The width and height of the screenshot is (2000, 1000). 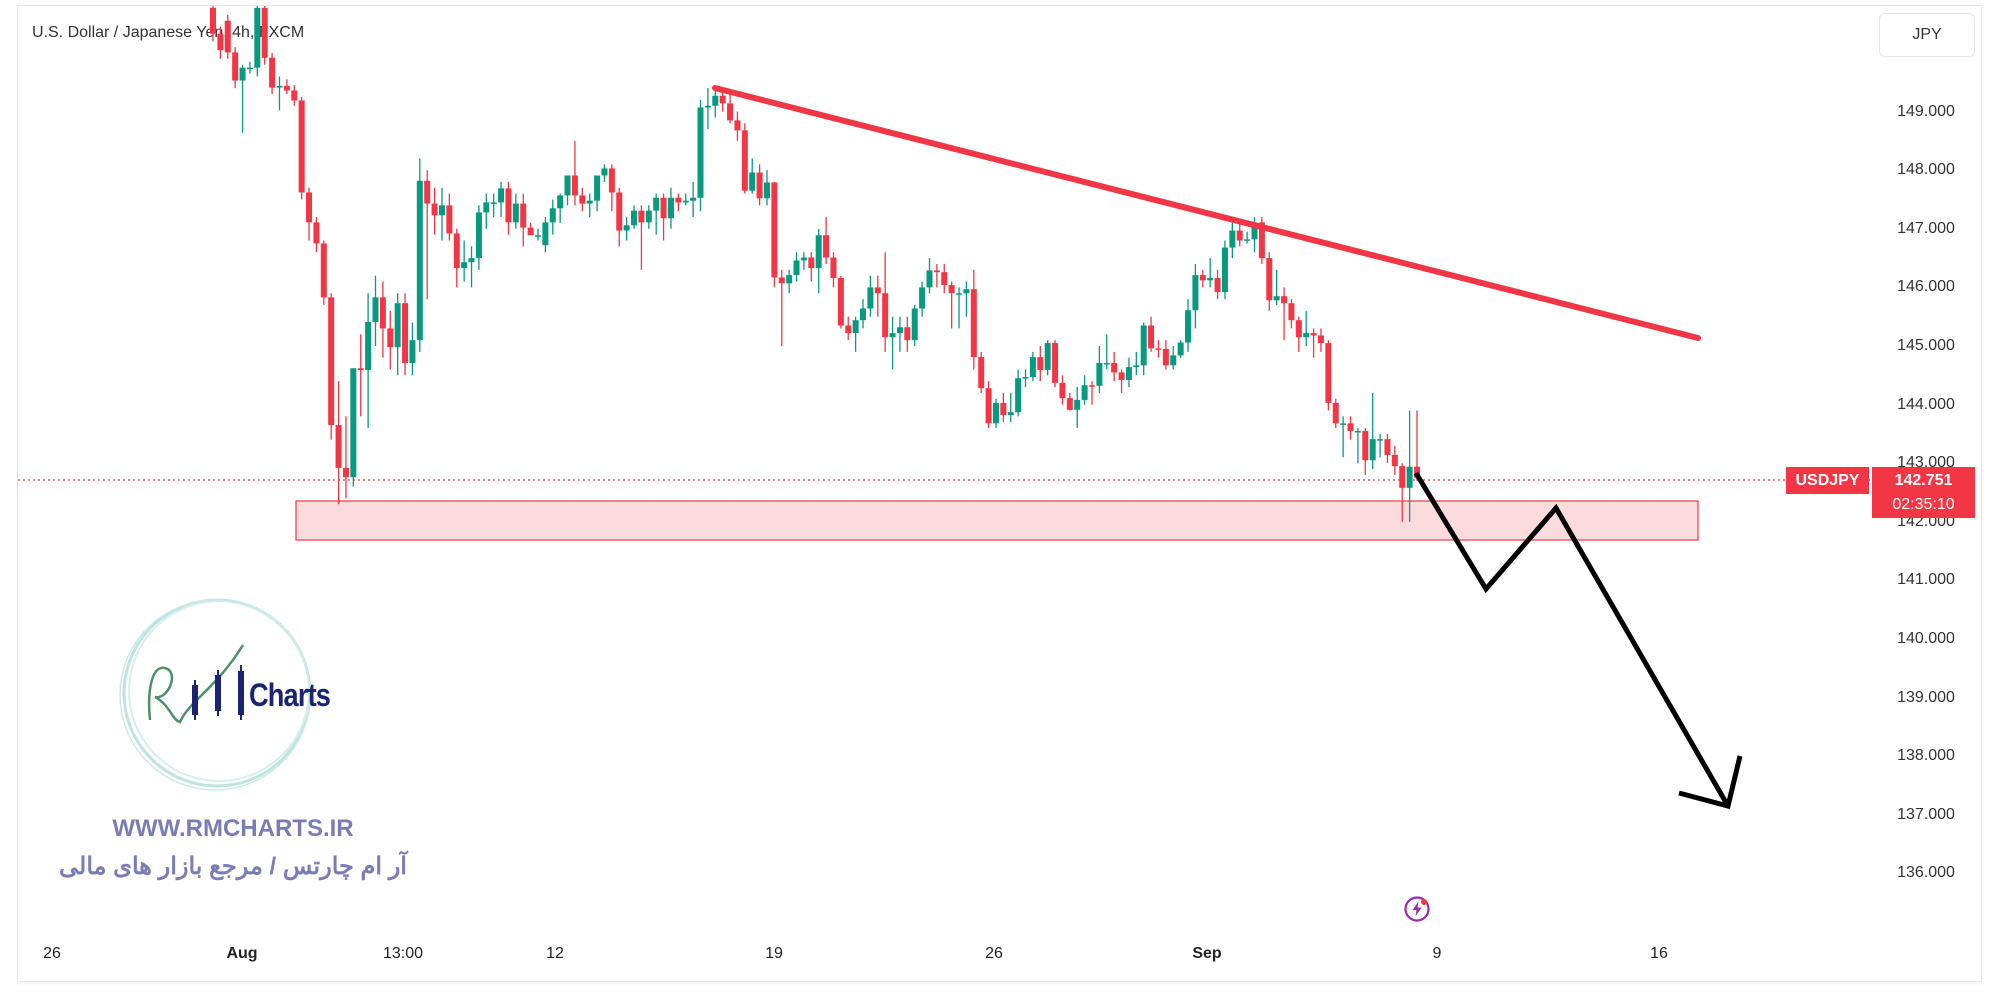 What do you see at coordinates (1572, 639) in the screenshot?
I see `projection-path` at bounding box center [1572, 639].